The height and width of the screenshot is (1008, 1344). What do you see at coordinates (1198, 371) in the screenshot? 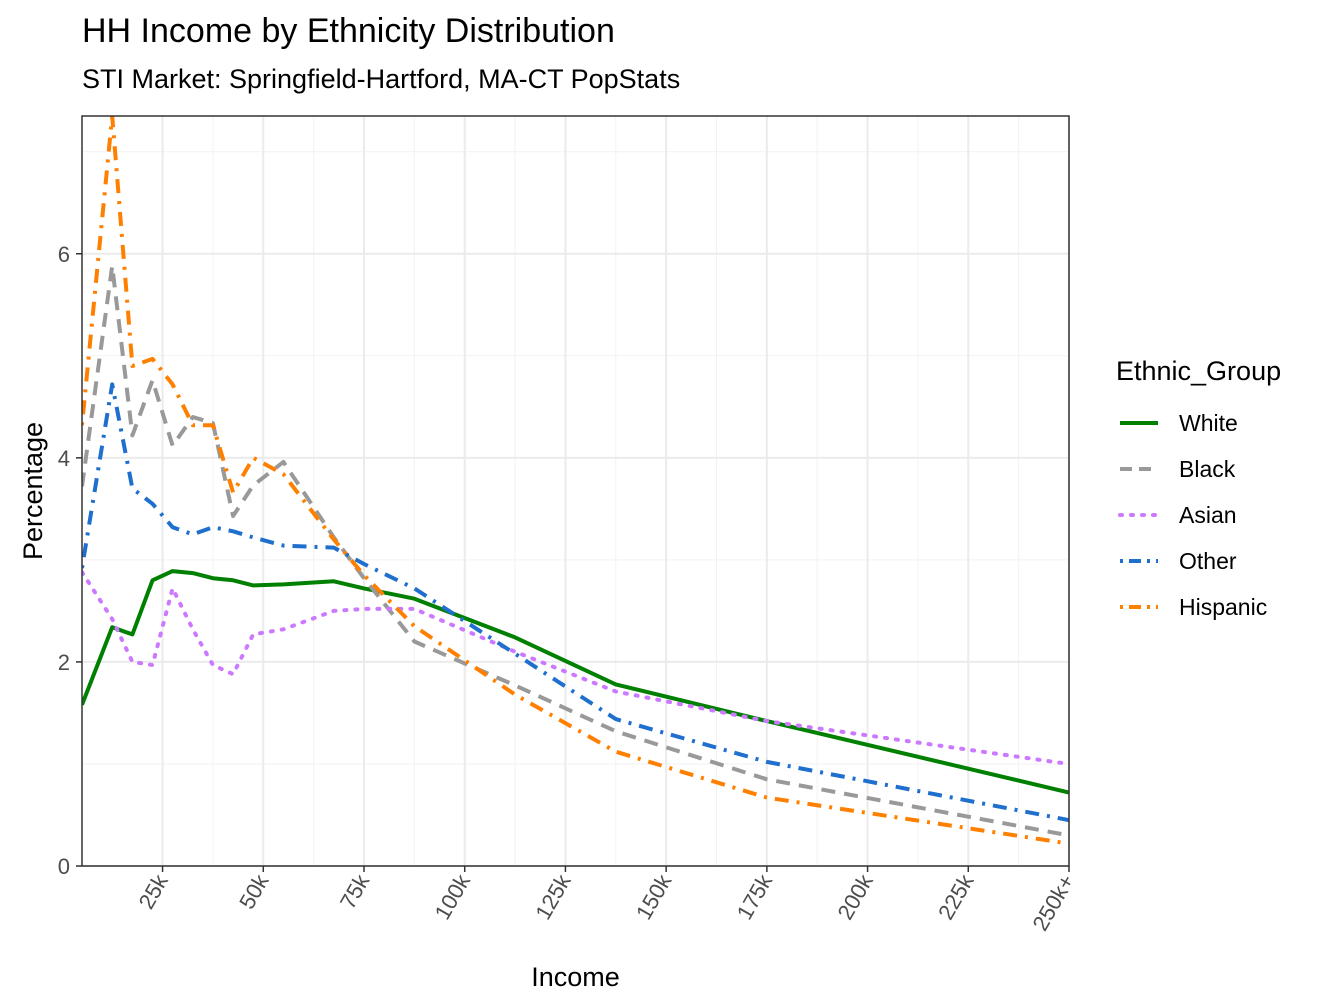
I see `legend-title: Ethnic_Group` at bounding box center [1198, 371].